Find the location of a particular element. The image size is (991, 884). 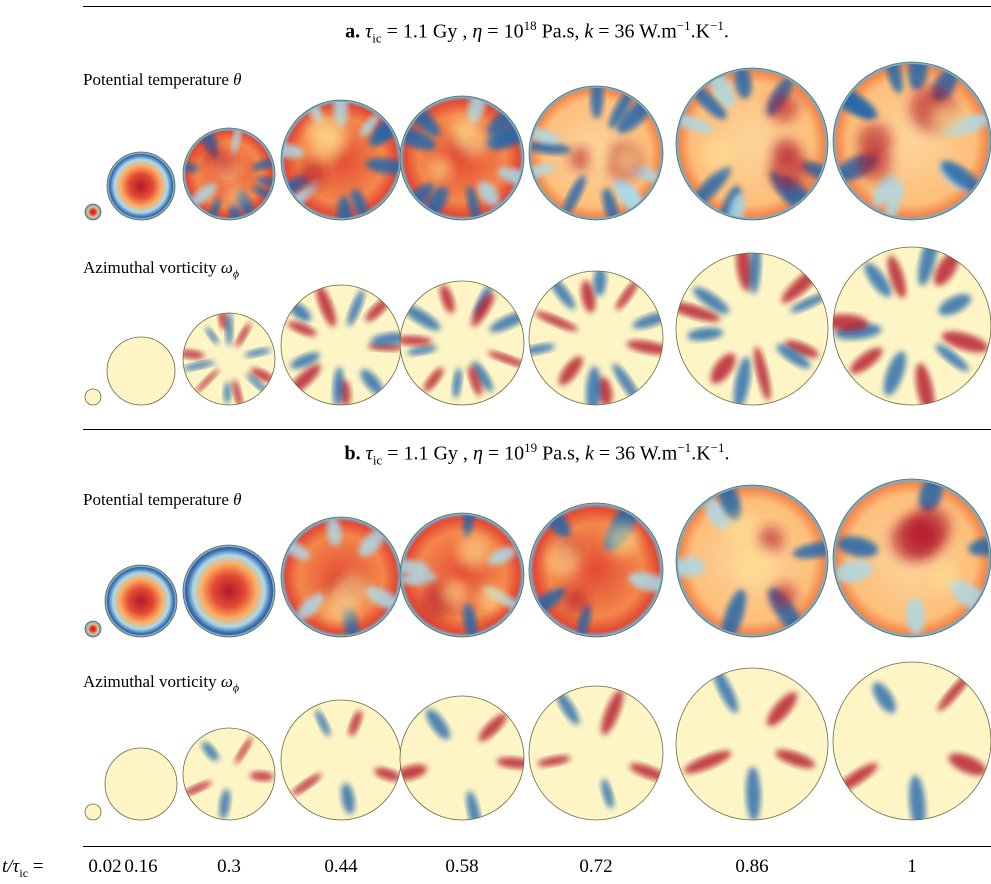

time-tick: 0.58 is located at coordinates (462, 866).